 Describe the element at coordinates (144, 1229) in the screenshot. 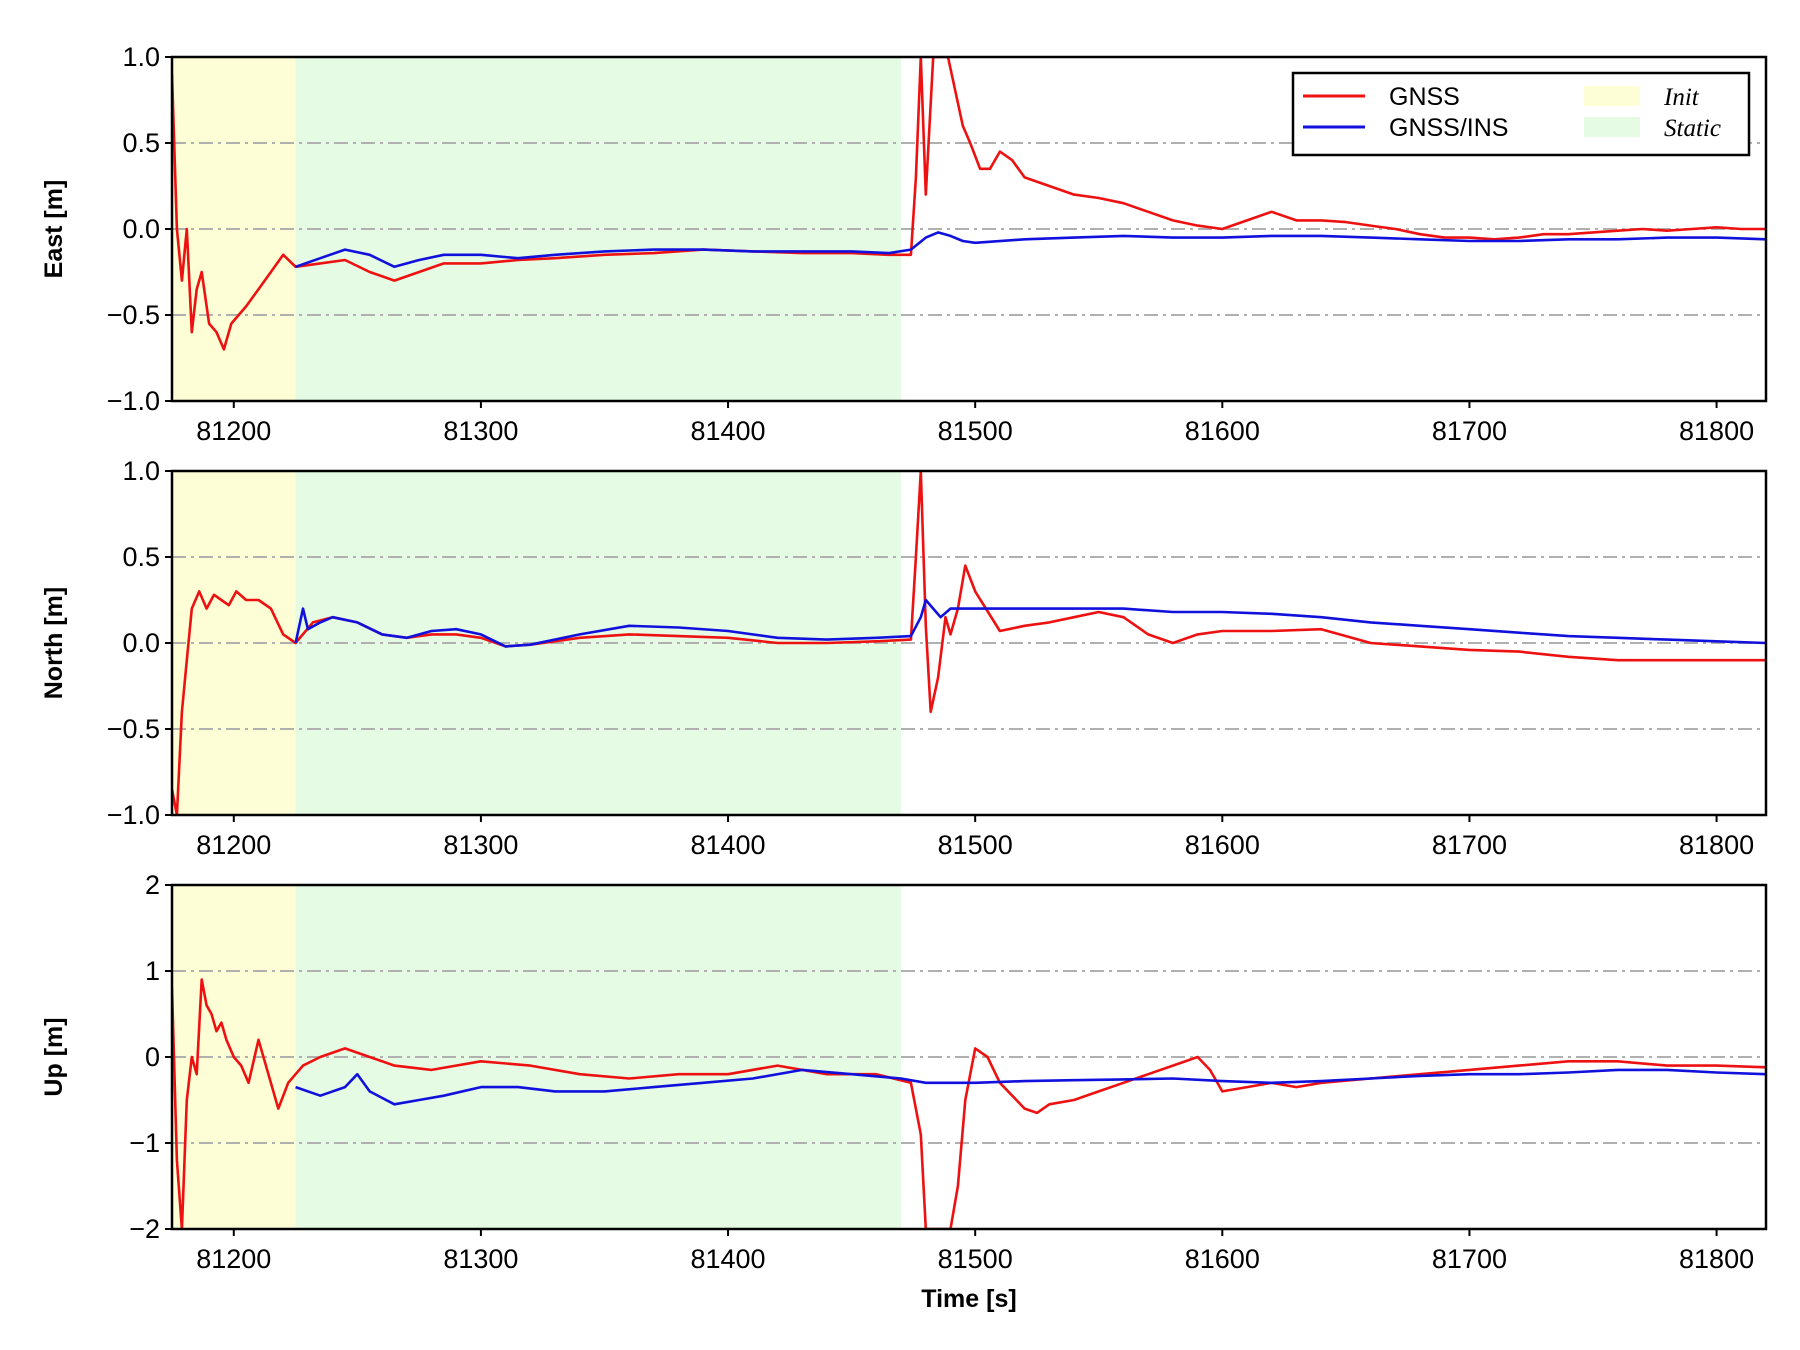

I see `y-tick-label: −2` at that location.